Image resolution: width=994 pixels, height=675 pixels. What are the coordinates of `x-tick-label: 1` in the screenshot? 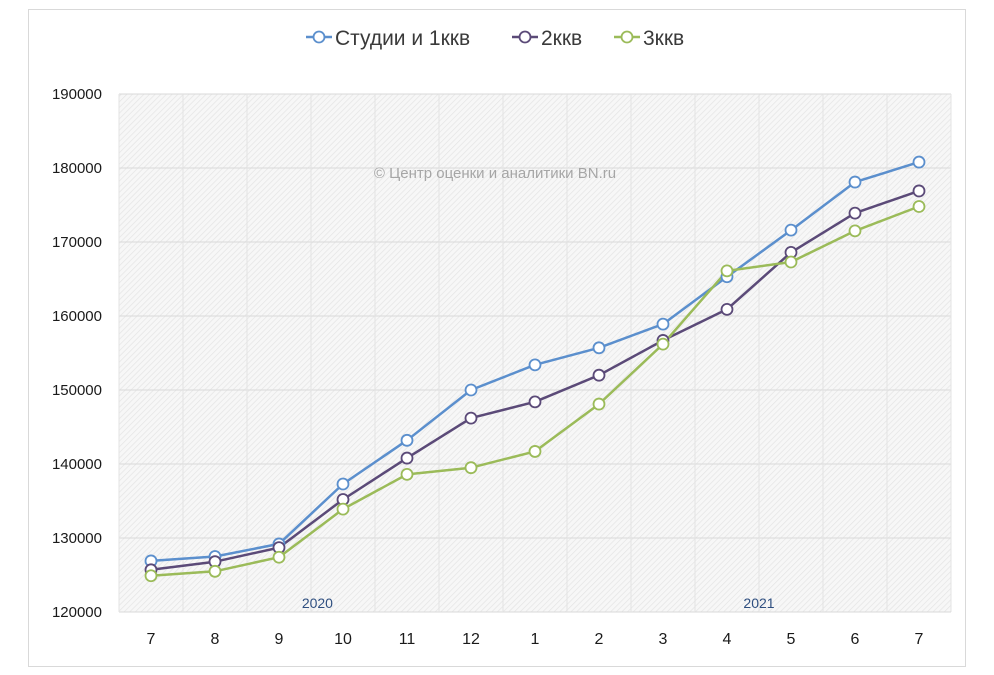 It's located at (535, 639).